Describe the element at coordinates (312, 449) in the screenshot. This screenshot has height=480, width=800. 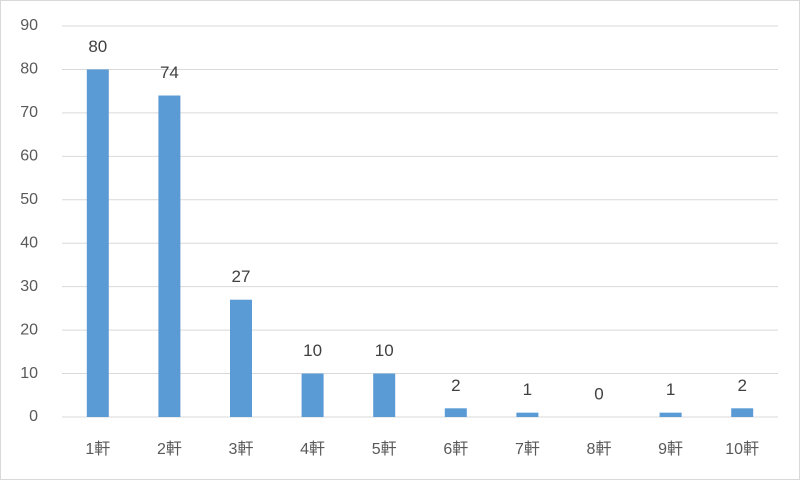
I see `x-tick-label: 4軒` at that location.